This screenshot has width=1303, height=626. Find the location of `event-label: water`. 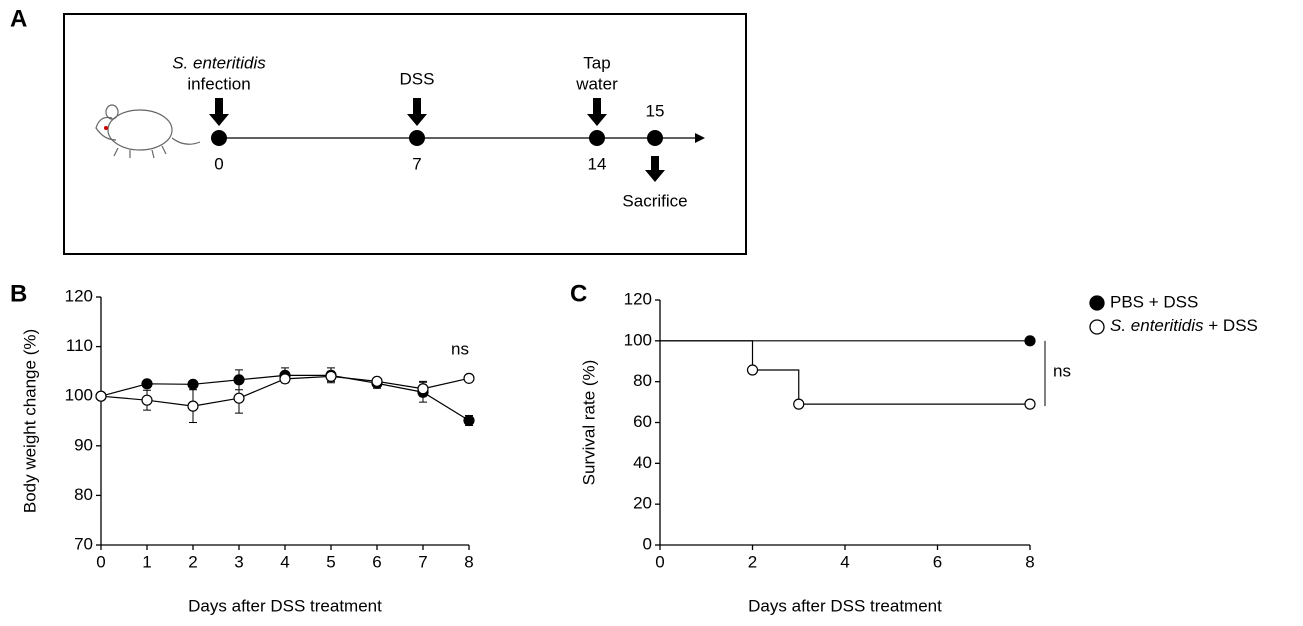

event-label: water is located at coordinates (596, 83).